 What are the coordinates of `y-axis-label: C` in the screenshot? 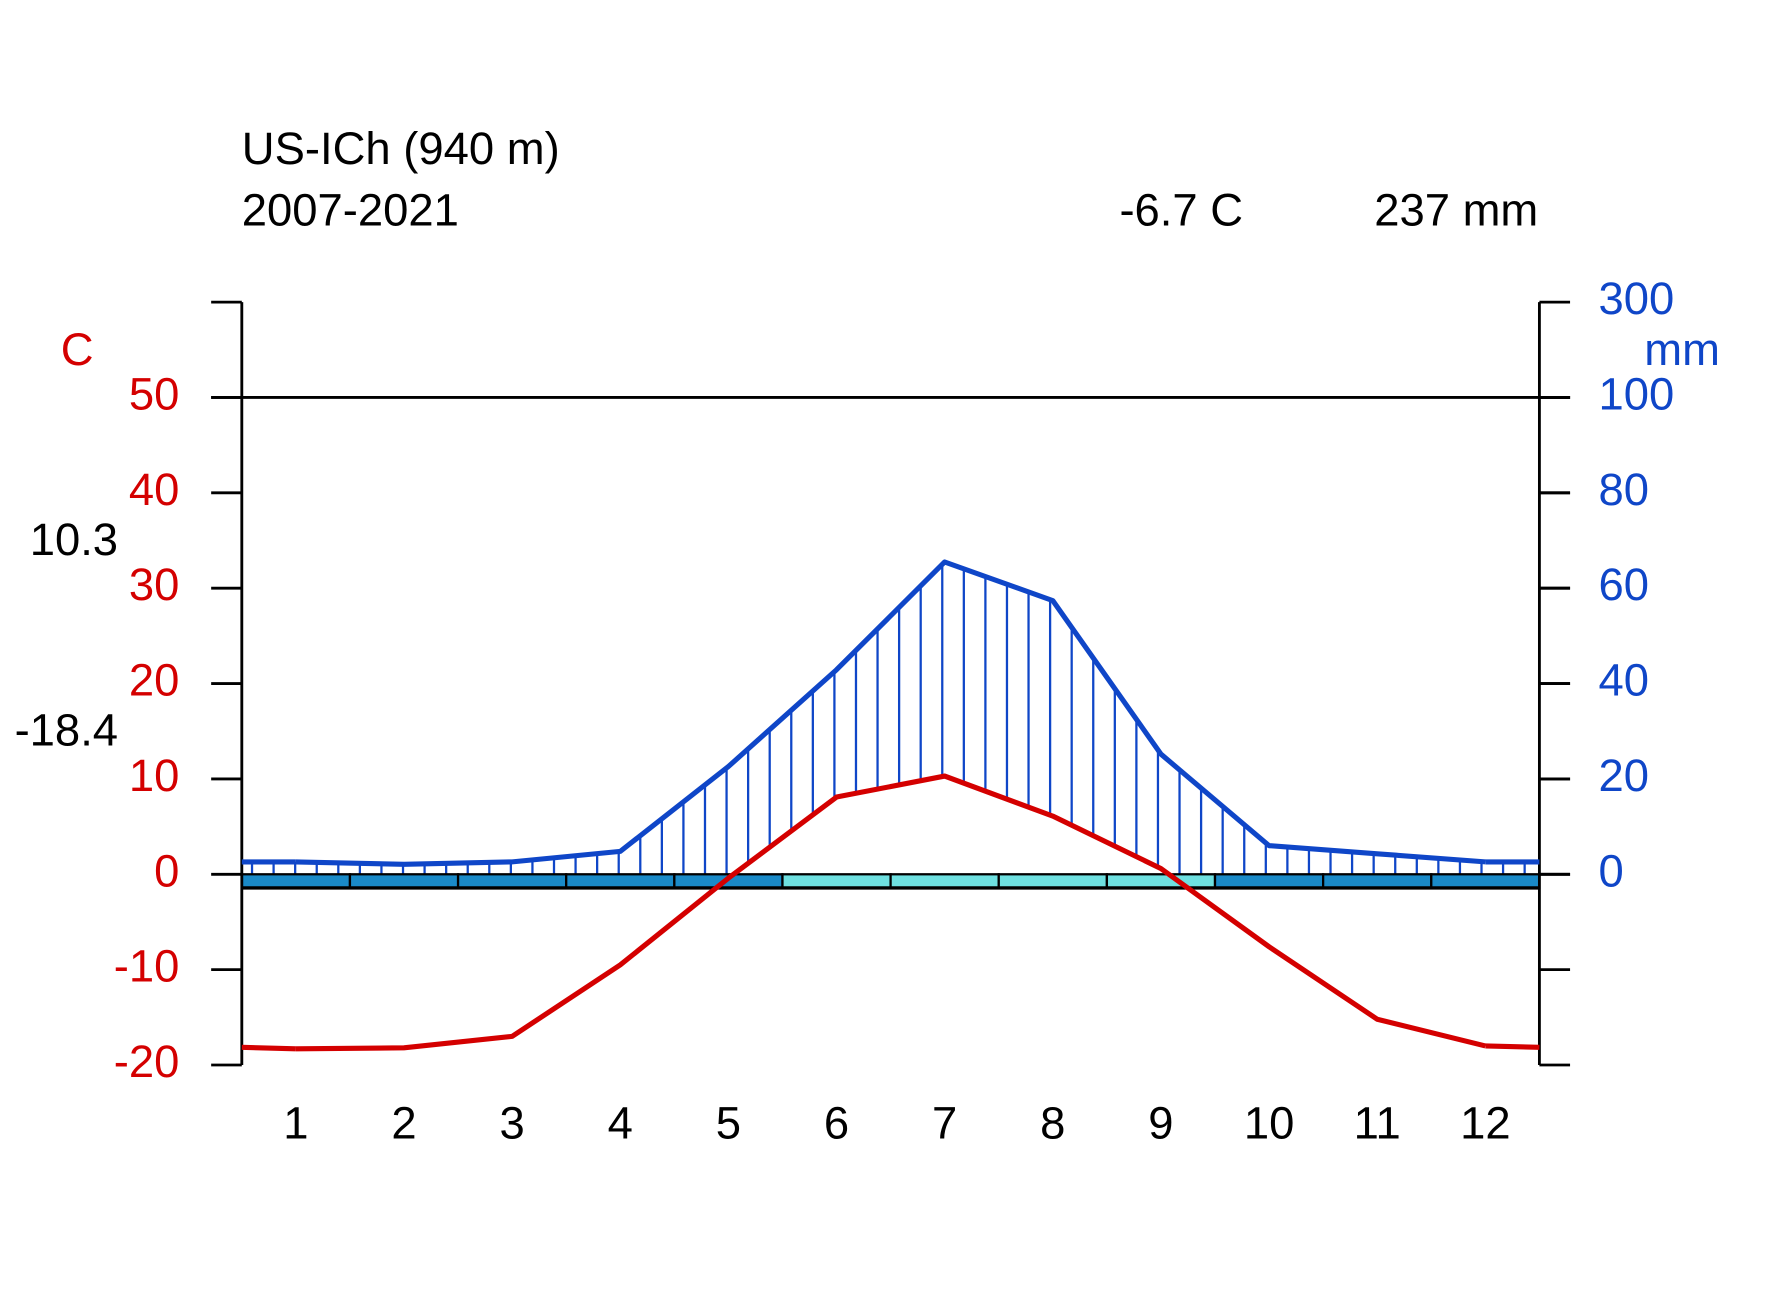 It's located at (77, 349).